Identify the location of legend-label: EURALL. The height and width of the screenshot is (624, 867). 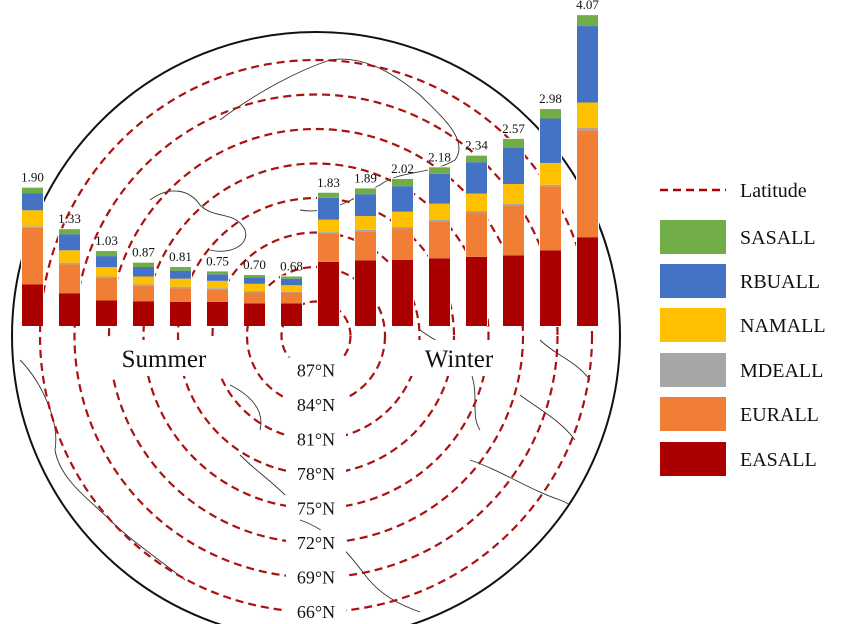
(779, 415).